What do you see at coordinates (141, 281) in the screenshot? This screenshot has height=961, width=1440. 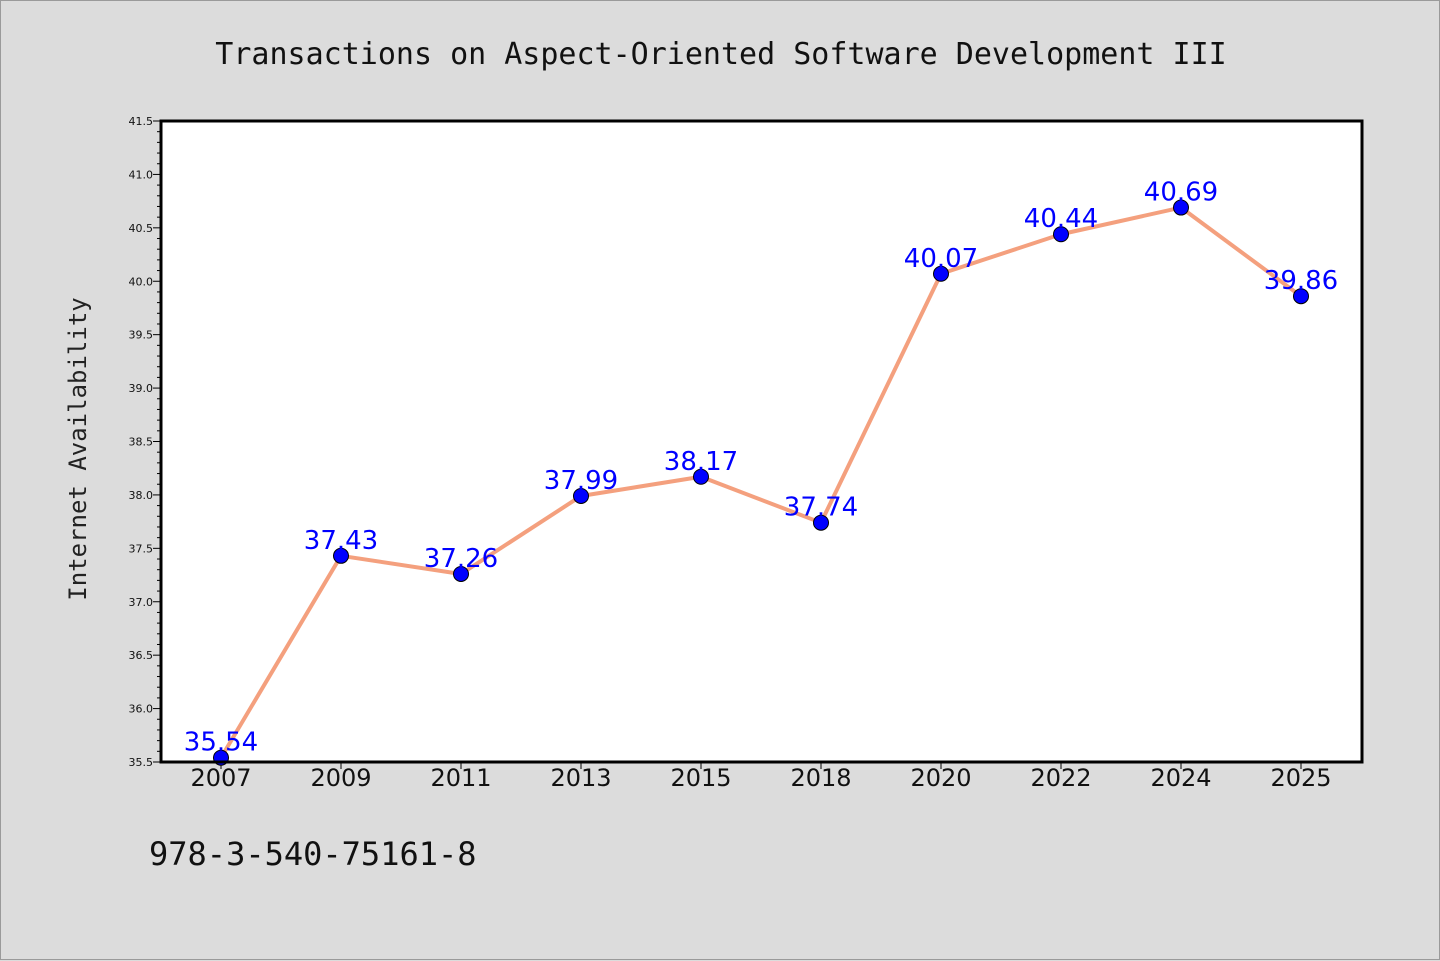 I see `y-tick-label: 40.0` at bounding box center [141, 281].